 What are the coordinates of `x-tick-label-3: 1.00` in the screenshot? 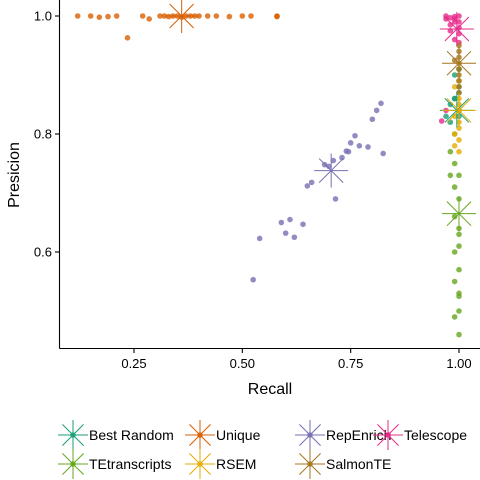 It's located at (458, 363).